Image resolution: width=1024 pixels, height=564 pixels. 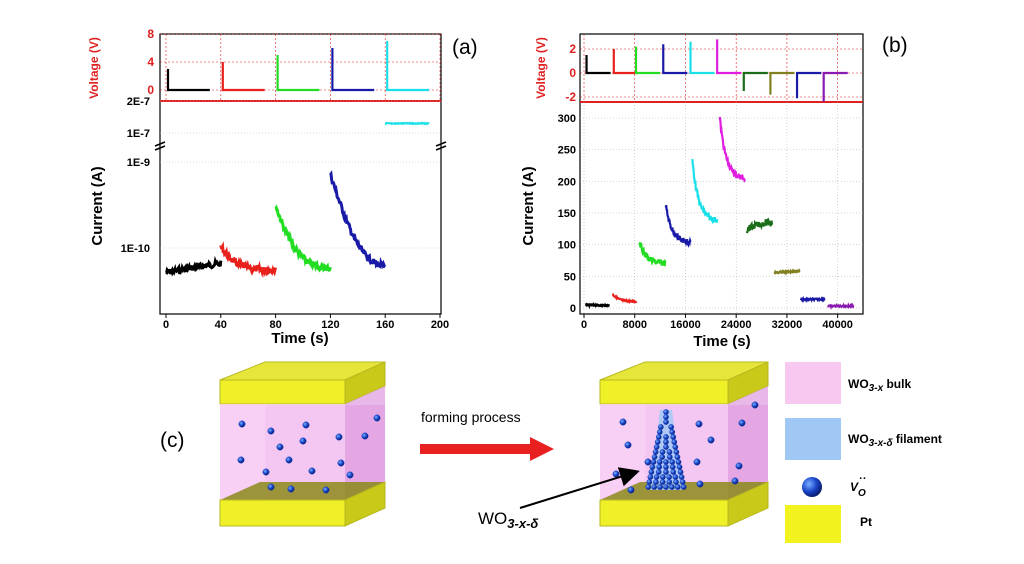 What do you see at coordinates (567, 214) in the screenshot?
I see `panel-b-ctick-label: 150` at bounding box center [567, 214].